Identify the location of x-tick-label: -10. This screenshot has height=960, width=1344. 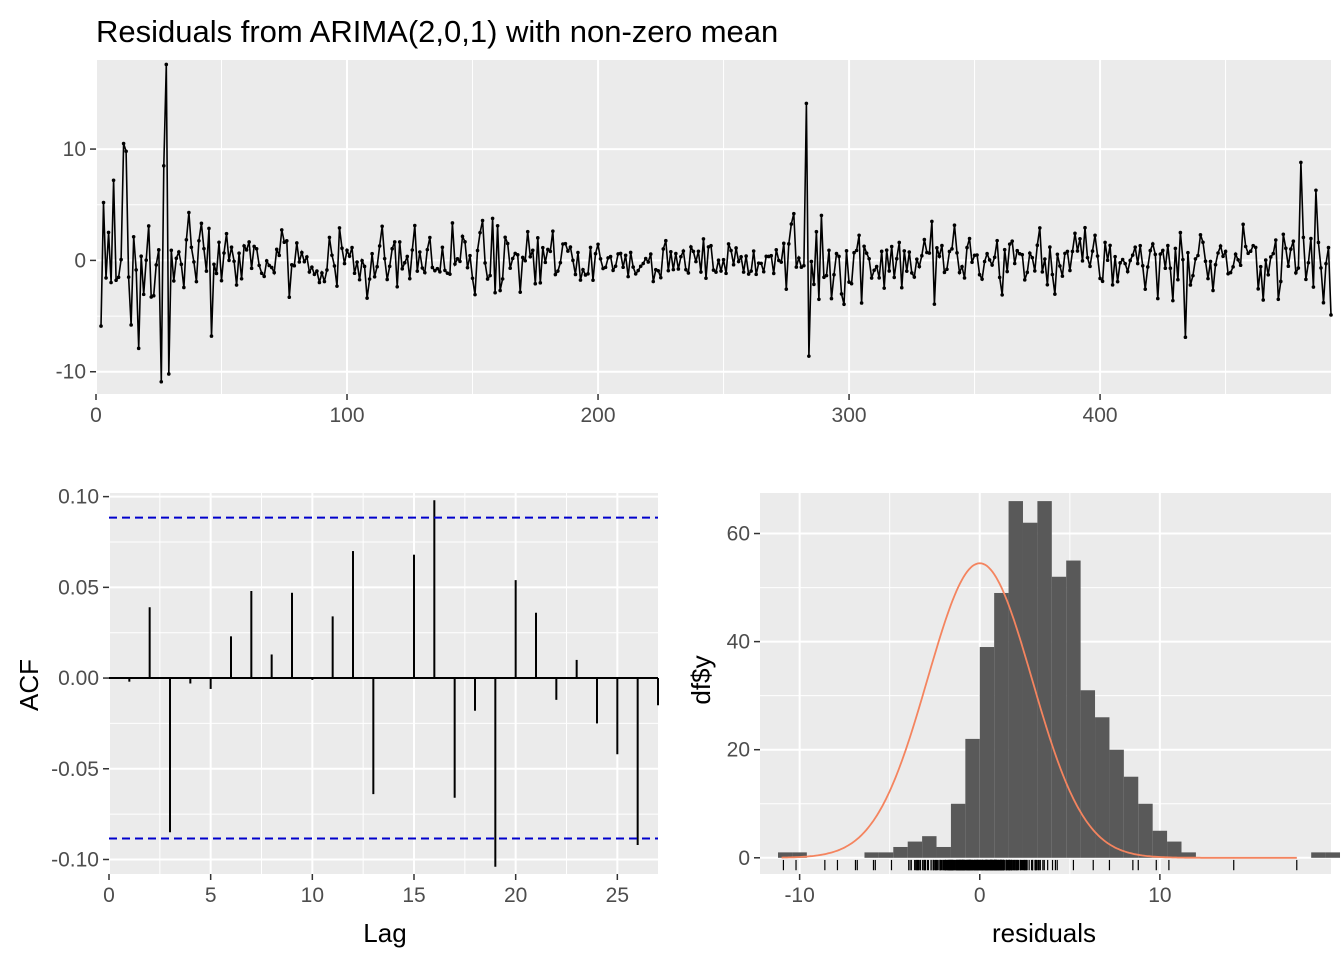
(799, 895).